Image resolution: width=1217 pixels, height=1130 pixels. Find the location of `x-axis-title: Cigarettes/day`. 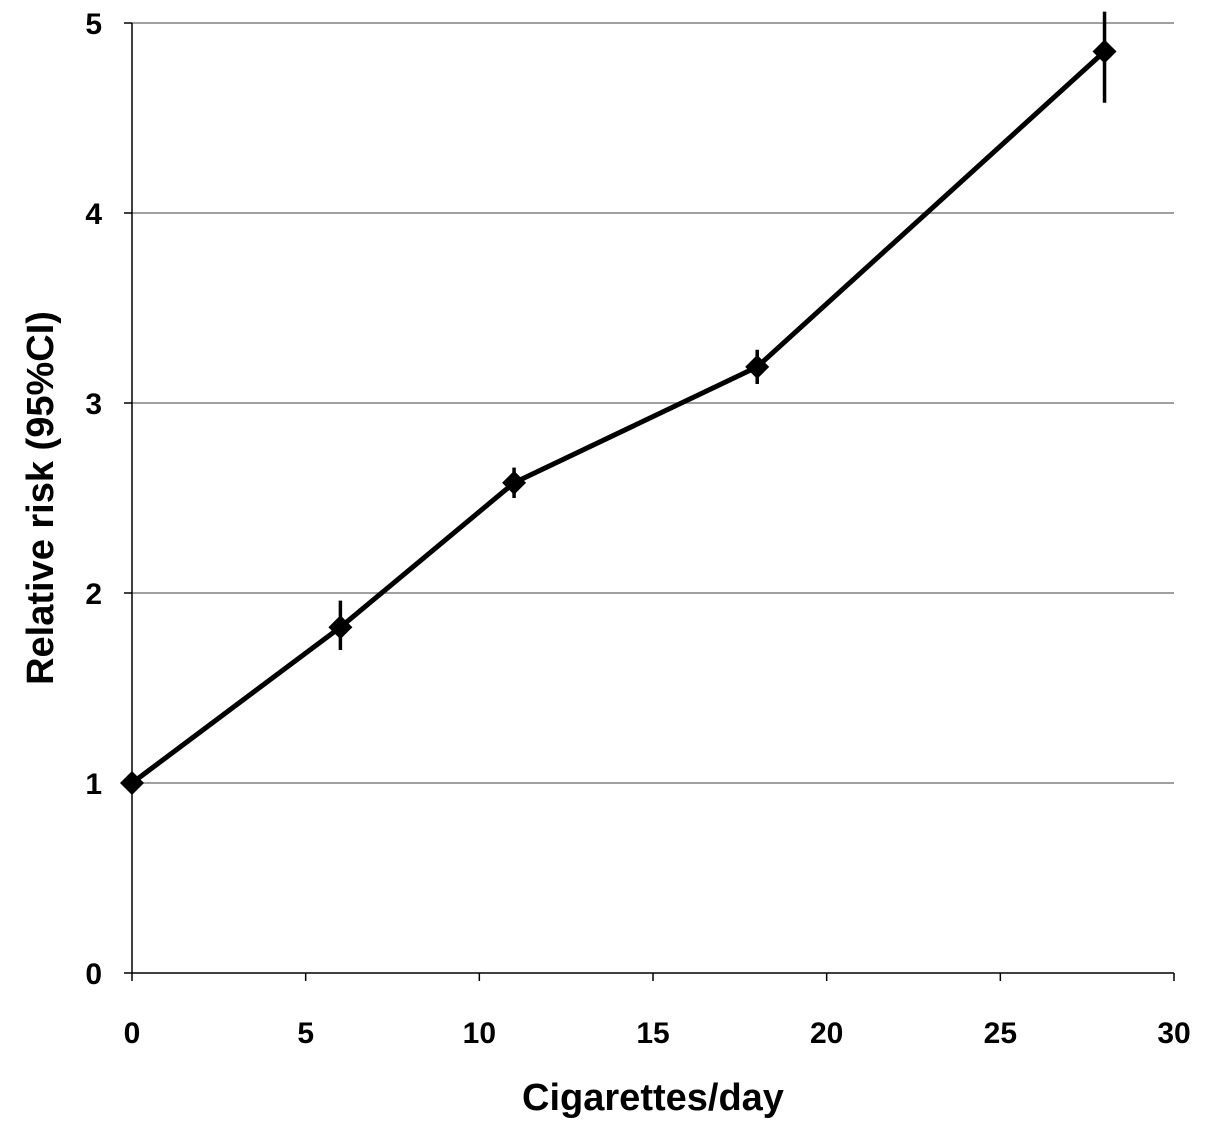

x-axis-title: Cigarettes/day is located at coordinates (653, 1098).